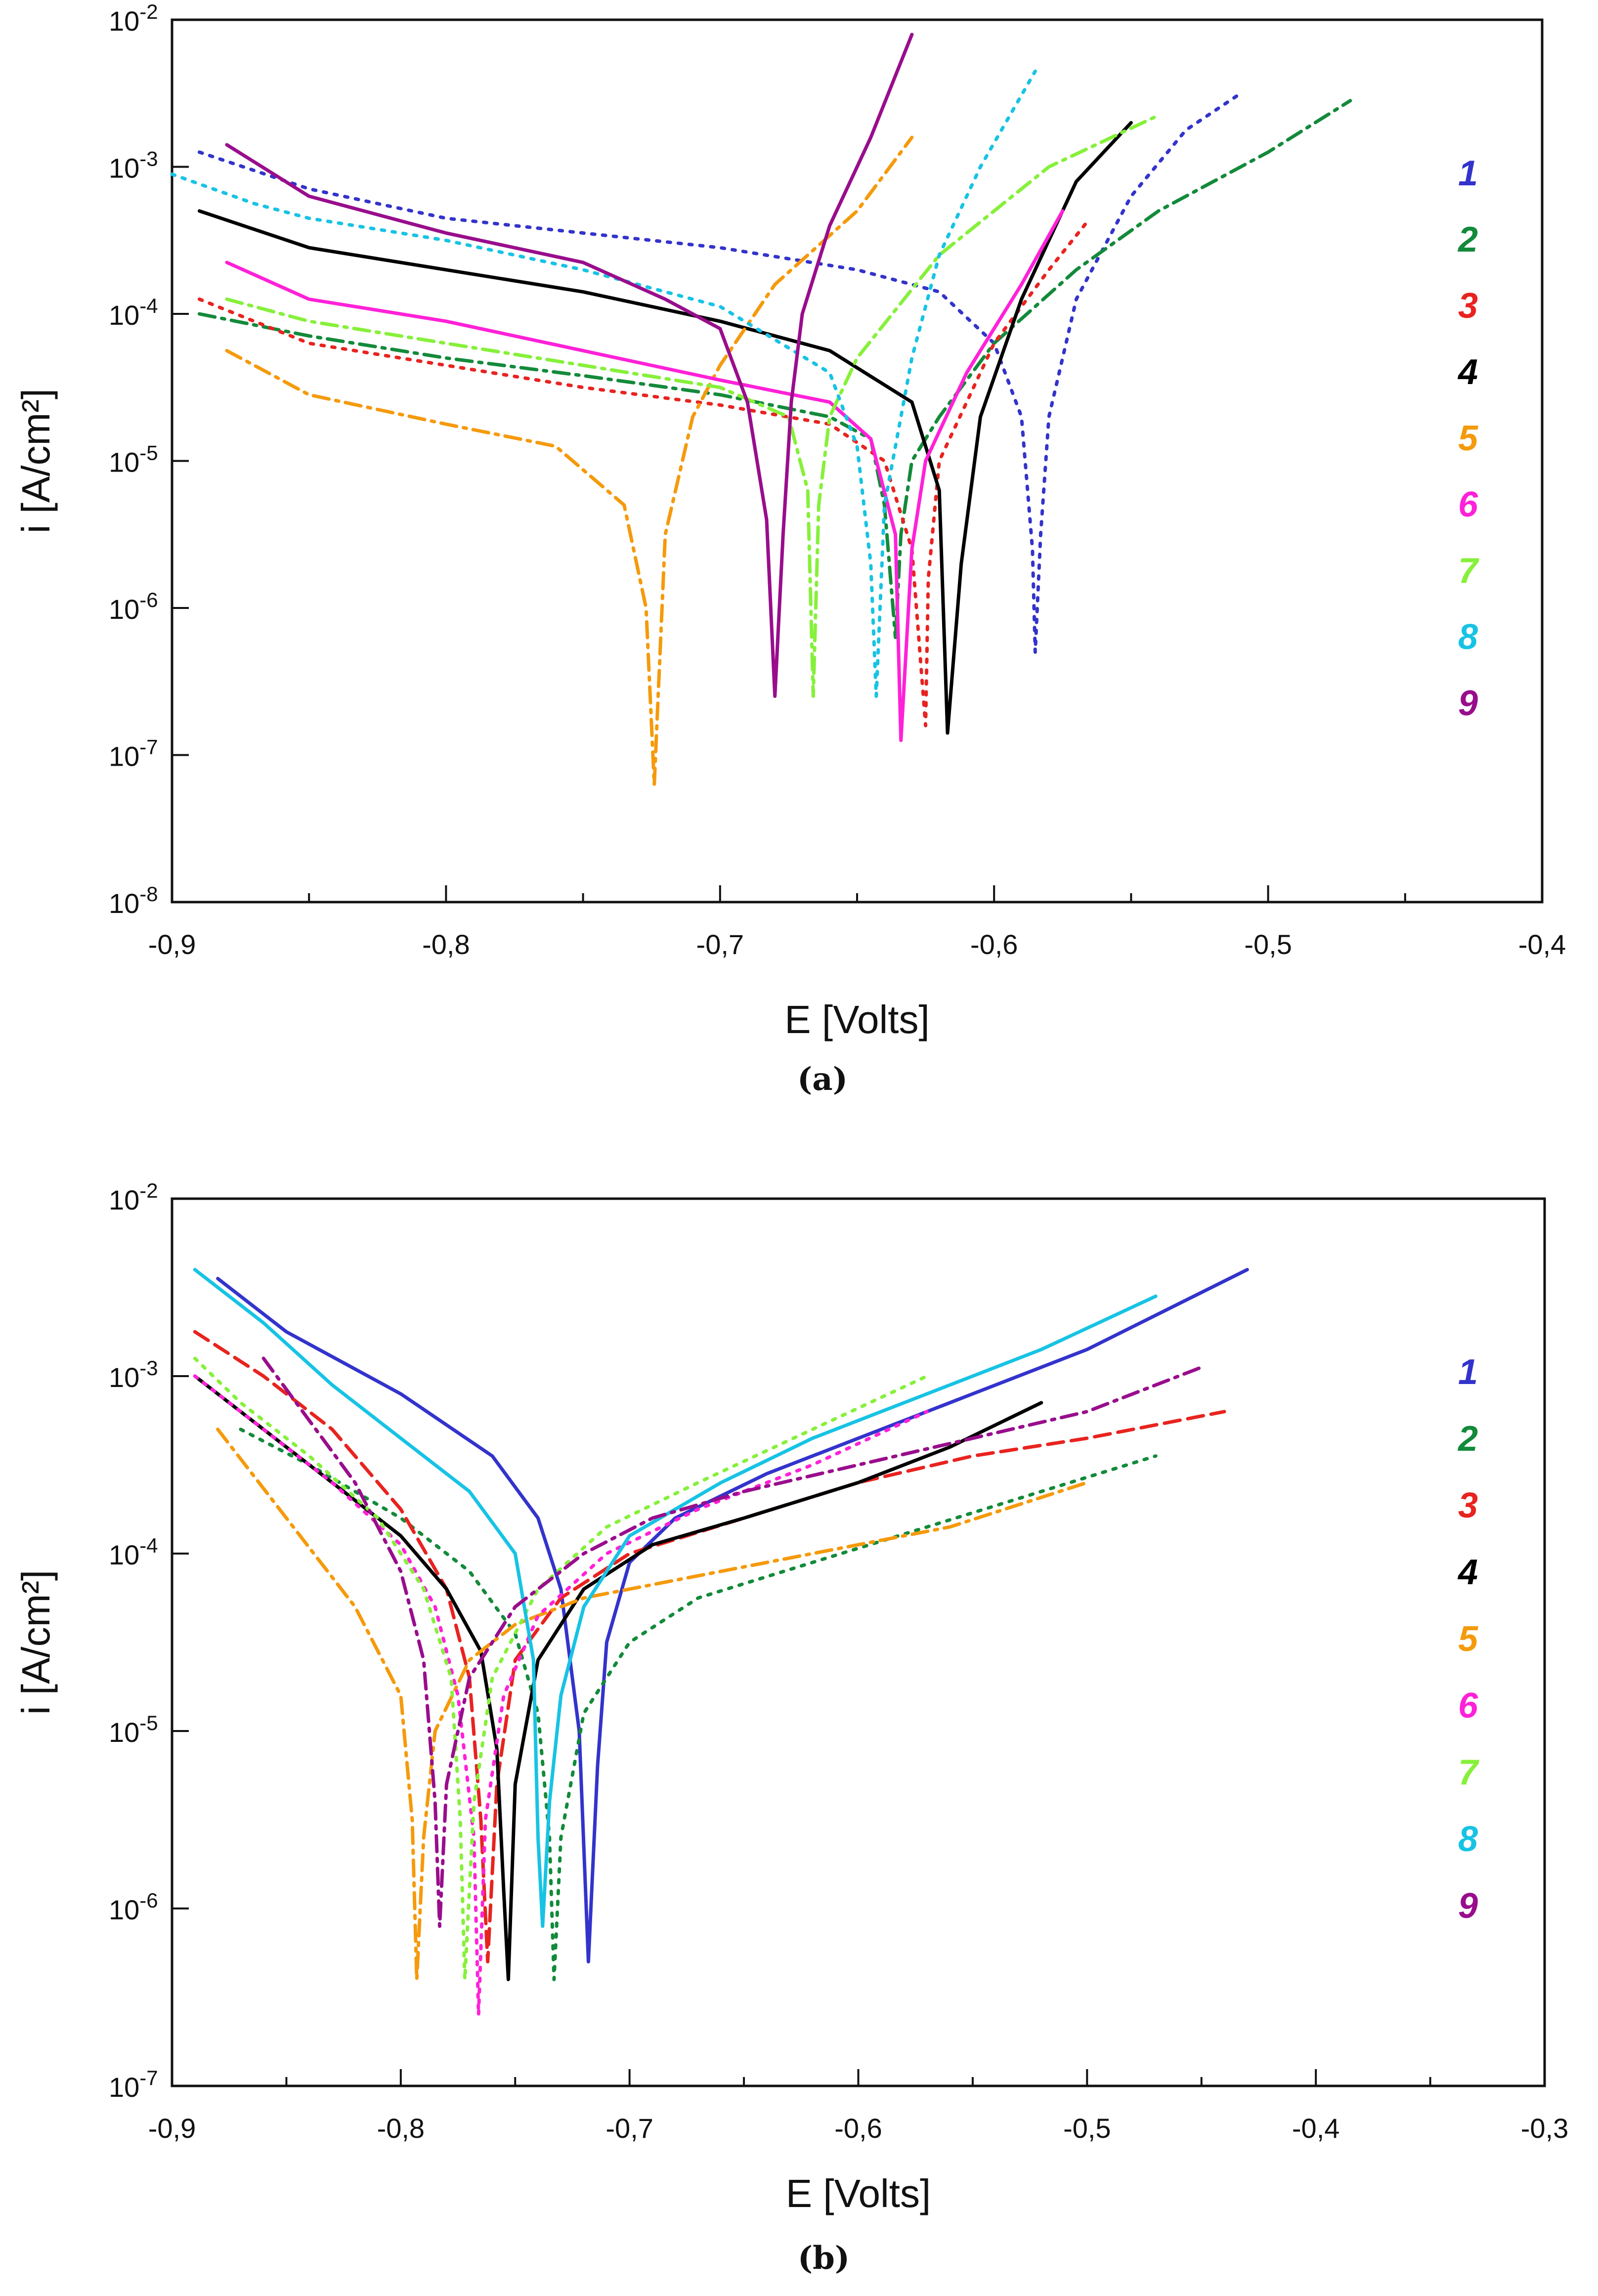 Image resolution: width=1598 pixels, height=2296 pixels. Describe the element at coordinates (822, 1080) in the screenshot. I see `panel-caption: (a)` at that location.